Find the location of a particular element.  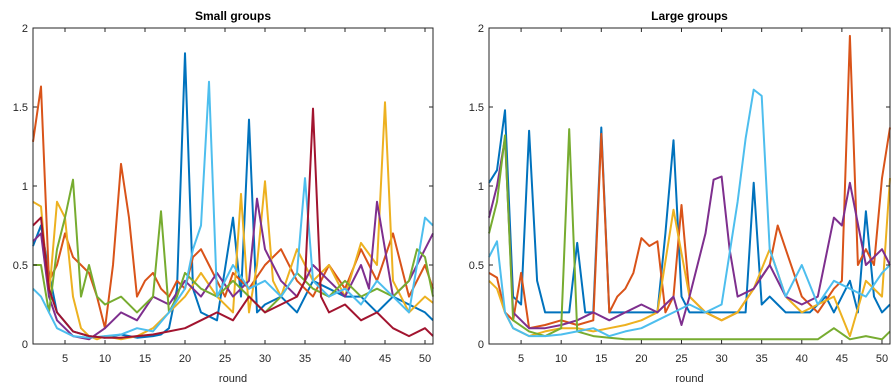

chart-title: Large groups is located at coordinates (689, 16).